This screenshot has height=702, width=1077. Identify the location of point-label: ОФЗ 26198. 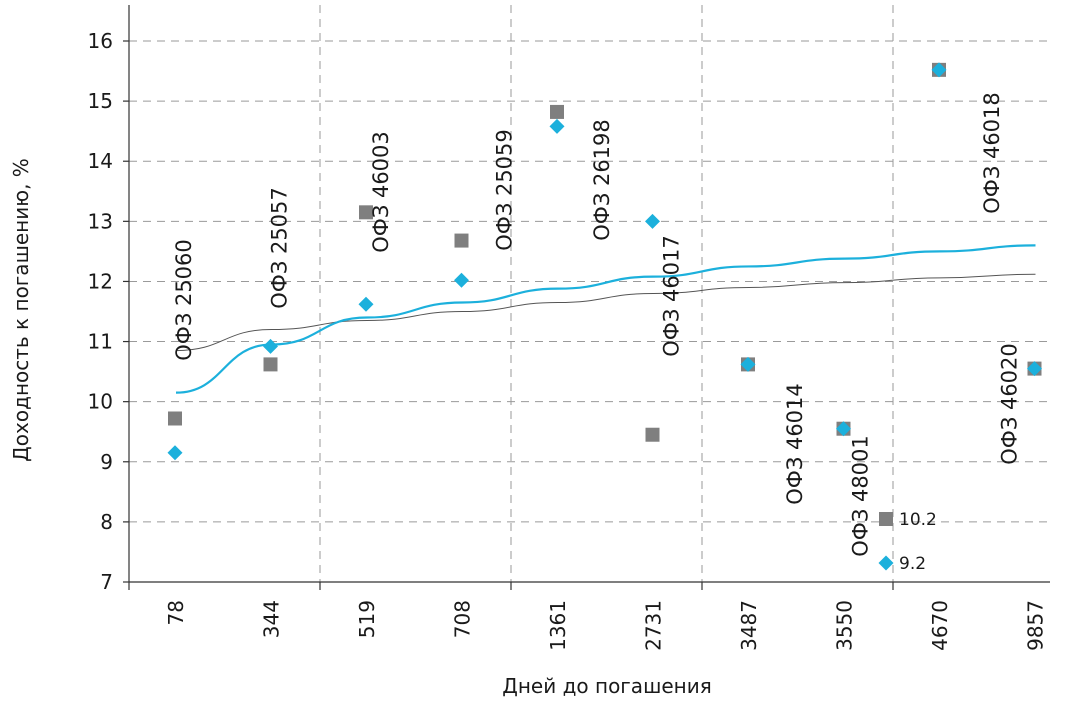
(602, 180).